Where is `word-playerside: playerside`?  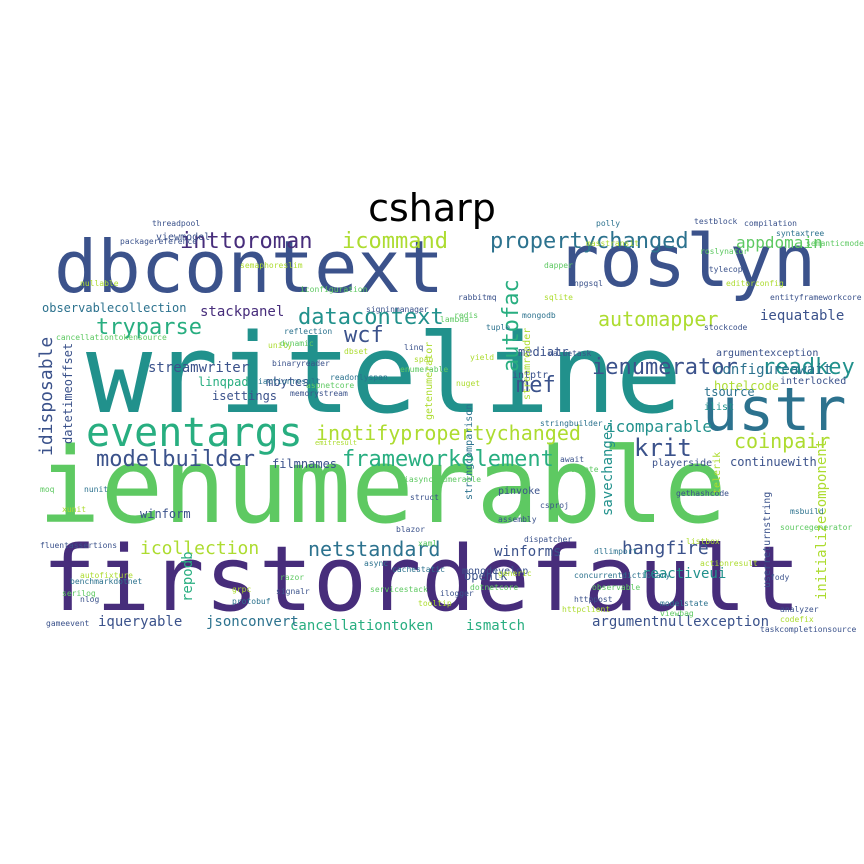
word-playerside: playerside is located at coordinates (682, 463).